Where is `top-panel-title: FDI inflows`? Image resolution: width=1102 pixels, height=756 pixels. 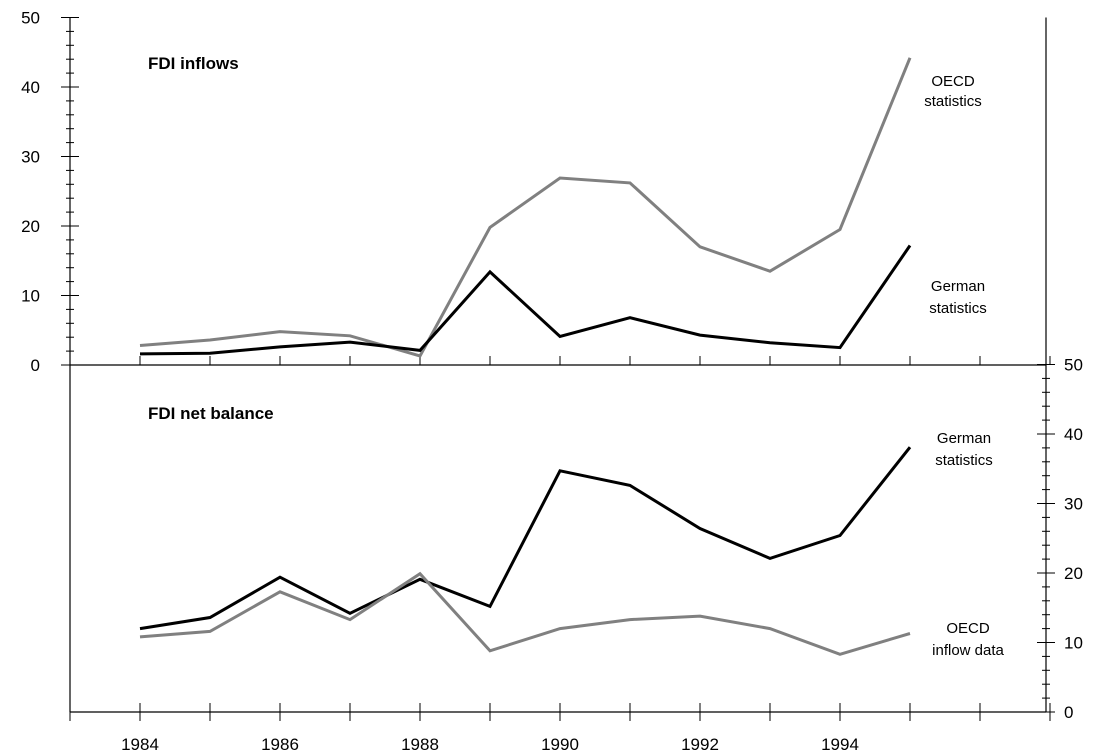 top-panel-title: FDI inflows is located at coordinates (193, 63).